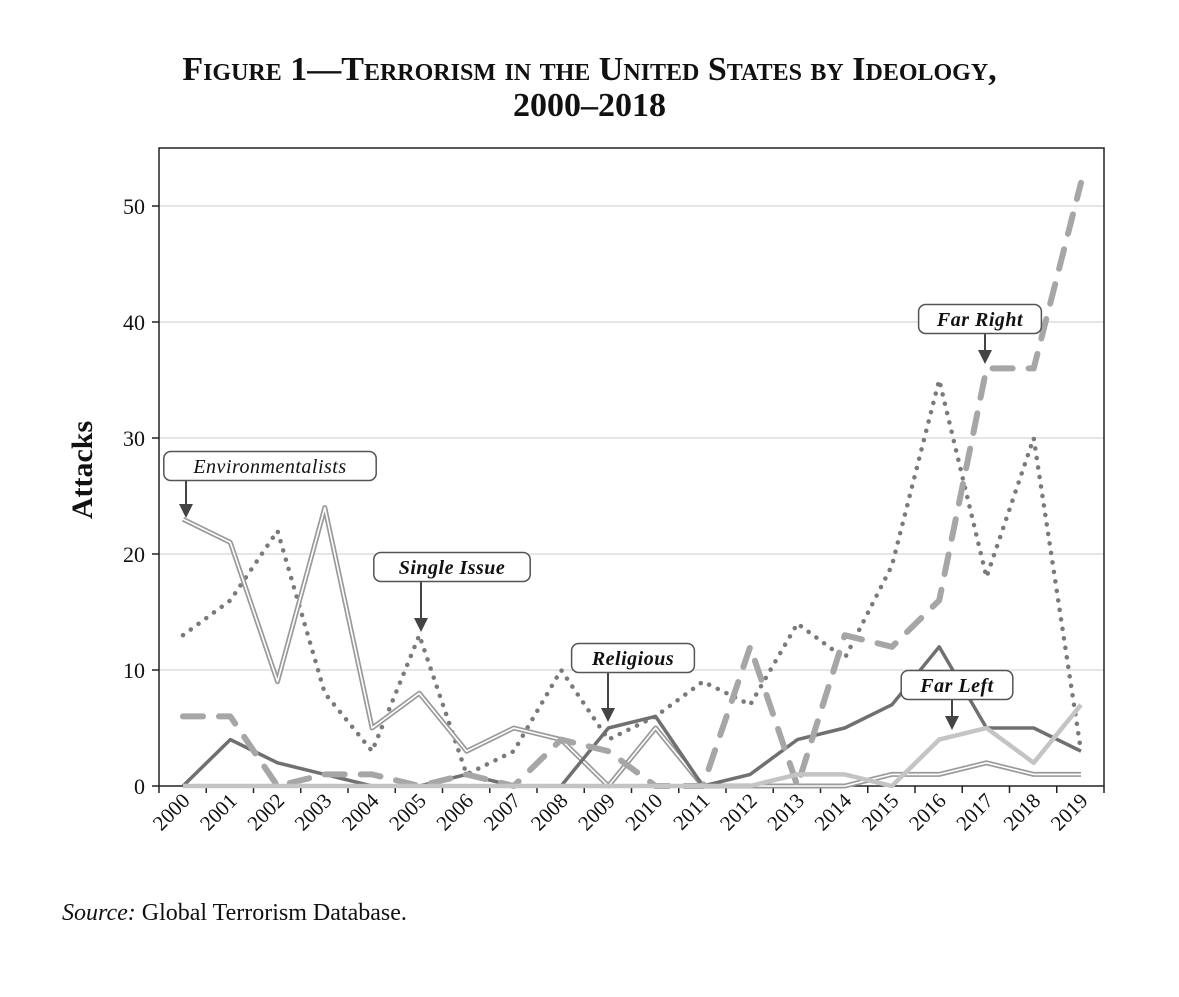  I want to click on y-axis-label: Attacks, so click(82, 470).